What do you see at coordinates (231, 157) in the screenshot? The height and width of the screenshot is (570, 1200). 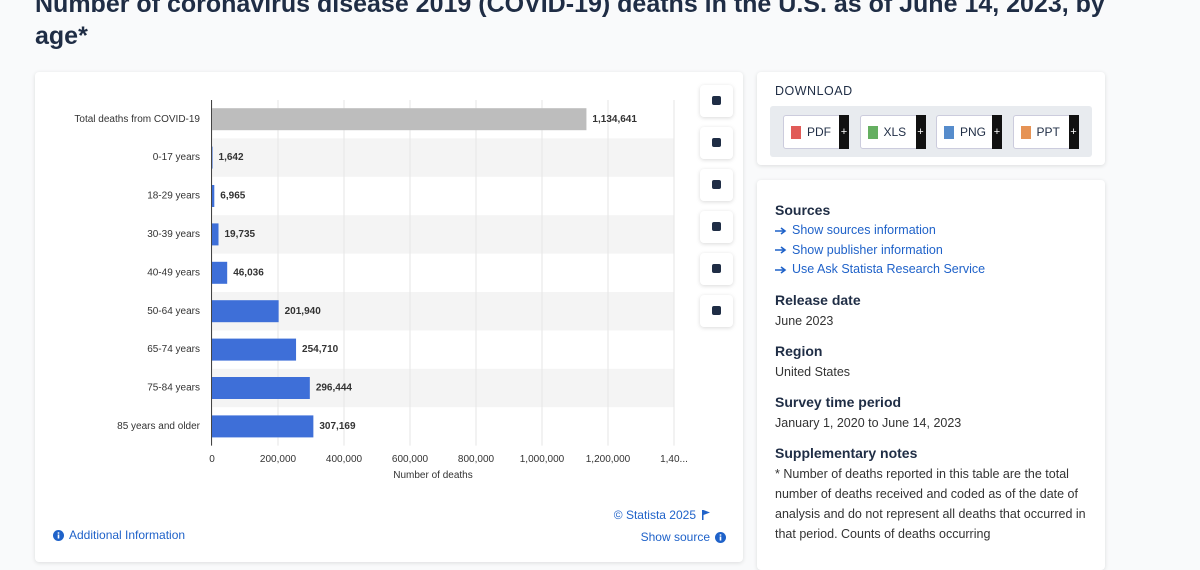 I see `value-label: 1,642` at bounding box center [231, 157].